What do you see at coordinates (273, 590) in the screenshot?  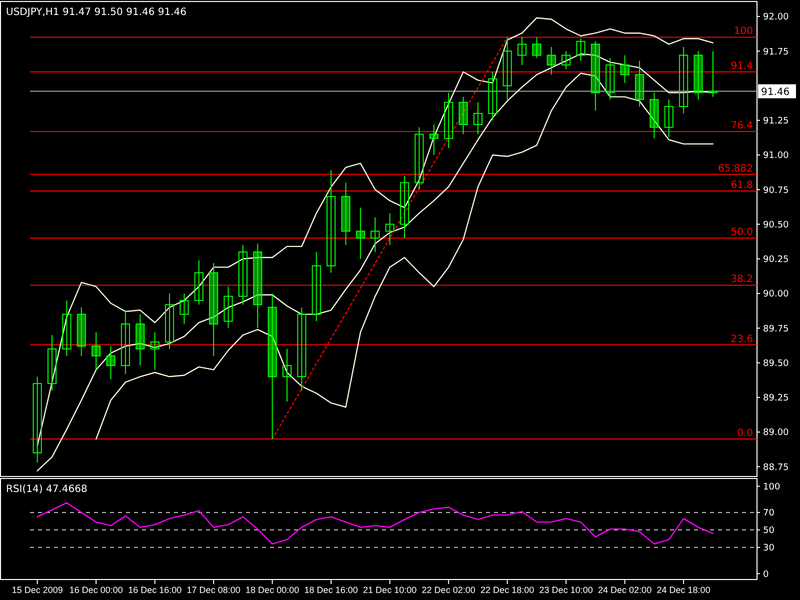 I see `x-tick-label: 18 Dec 00:00` at bounding box center [273, 590].